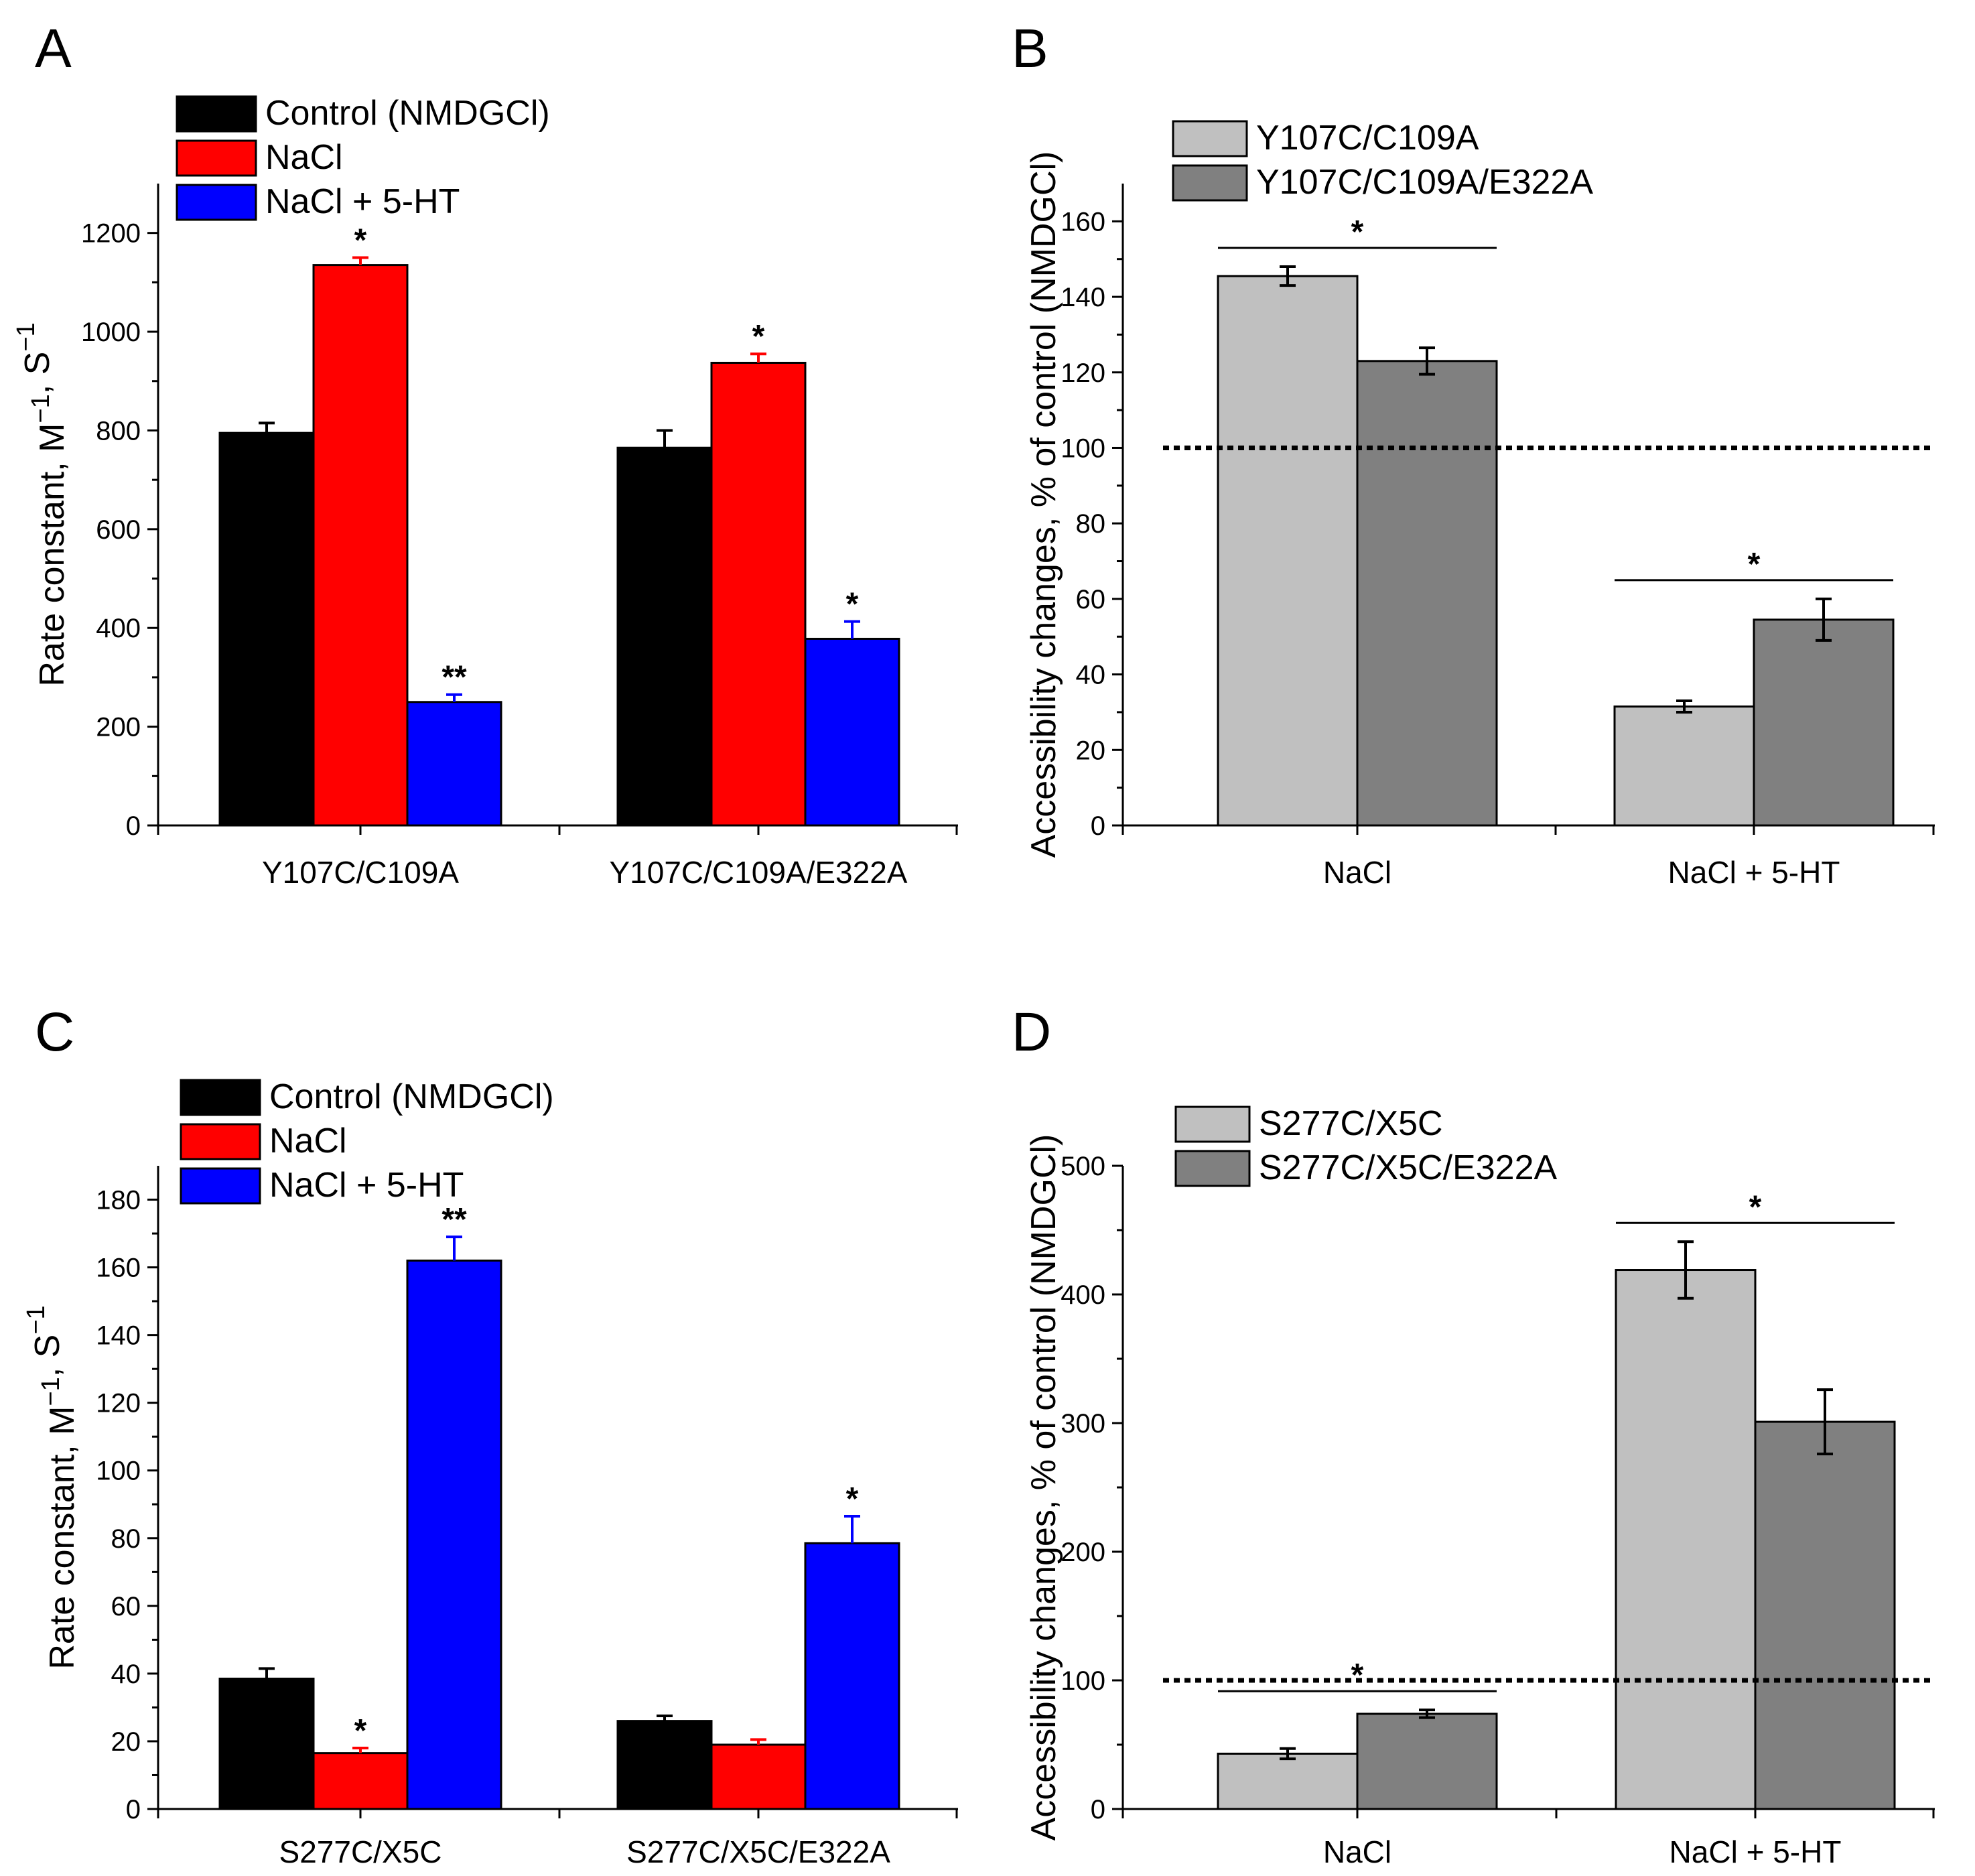 The width and height of the screenshot is (1975, 1876). What do you see at coordinates (118, 530) in the screenshot?
I see `y-tick-label: 600` at bounding box center [118, 530].